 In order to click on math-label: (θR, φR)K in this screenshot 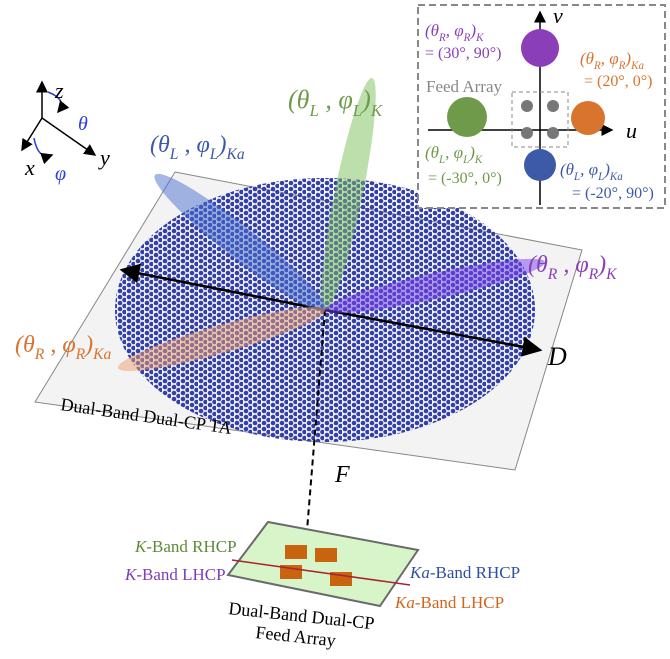, I will do `click(454, 32)`.